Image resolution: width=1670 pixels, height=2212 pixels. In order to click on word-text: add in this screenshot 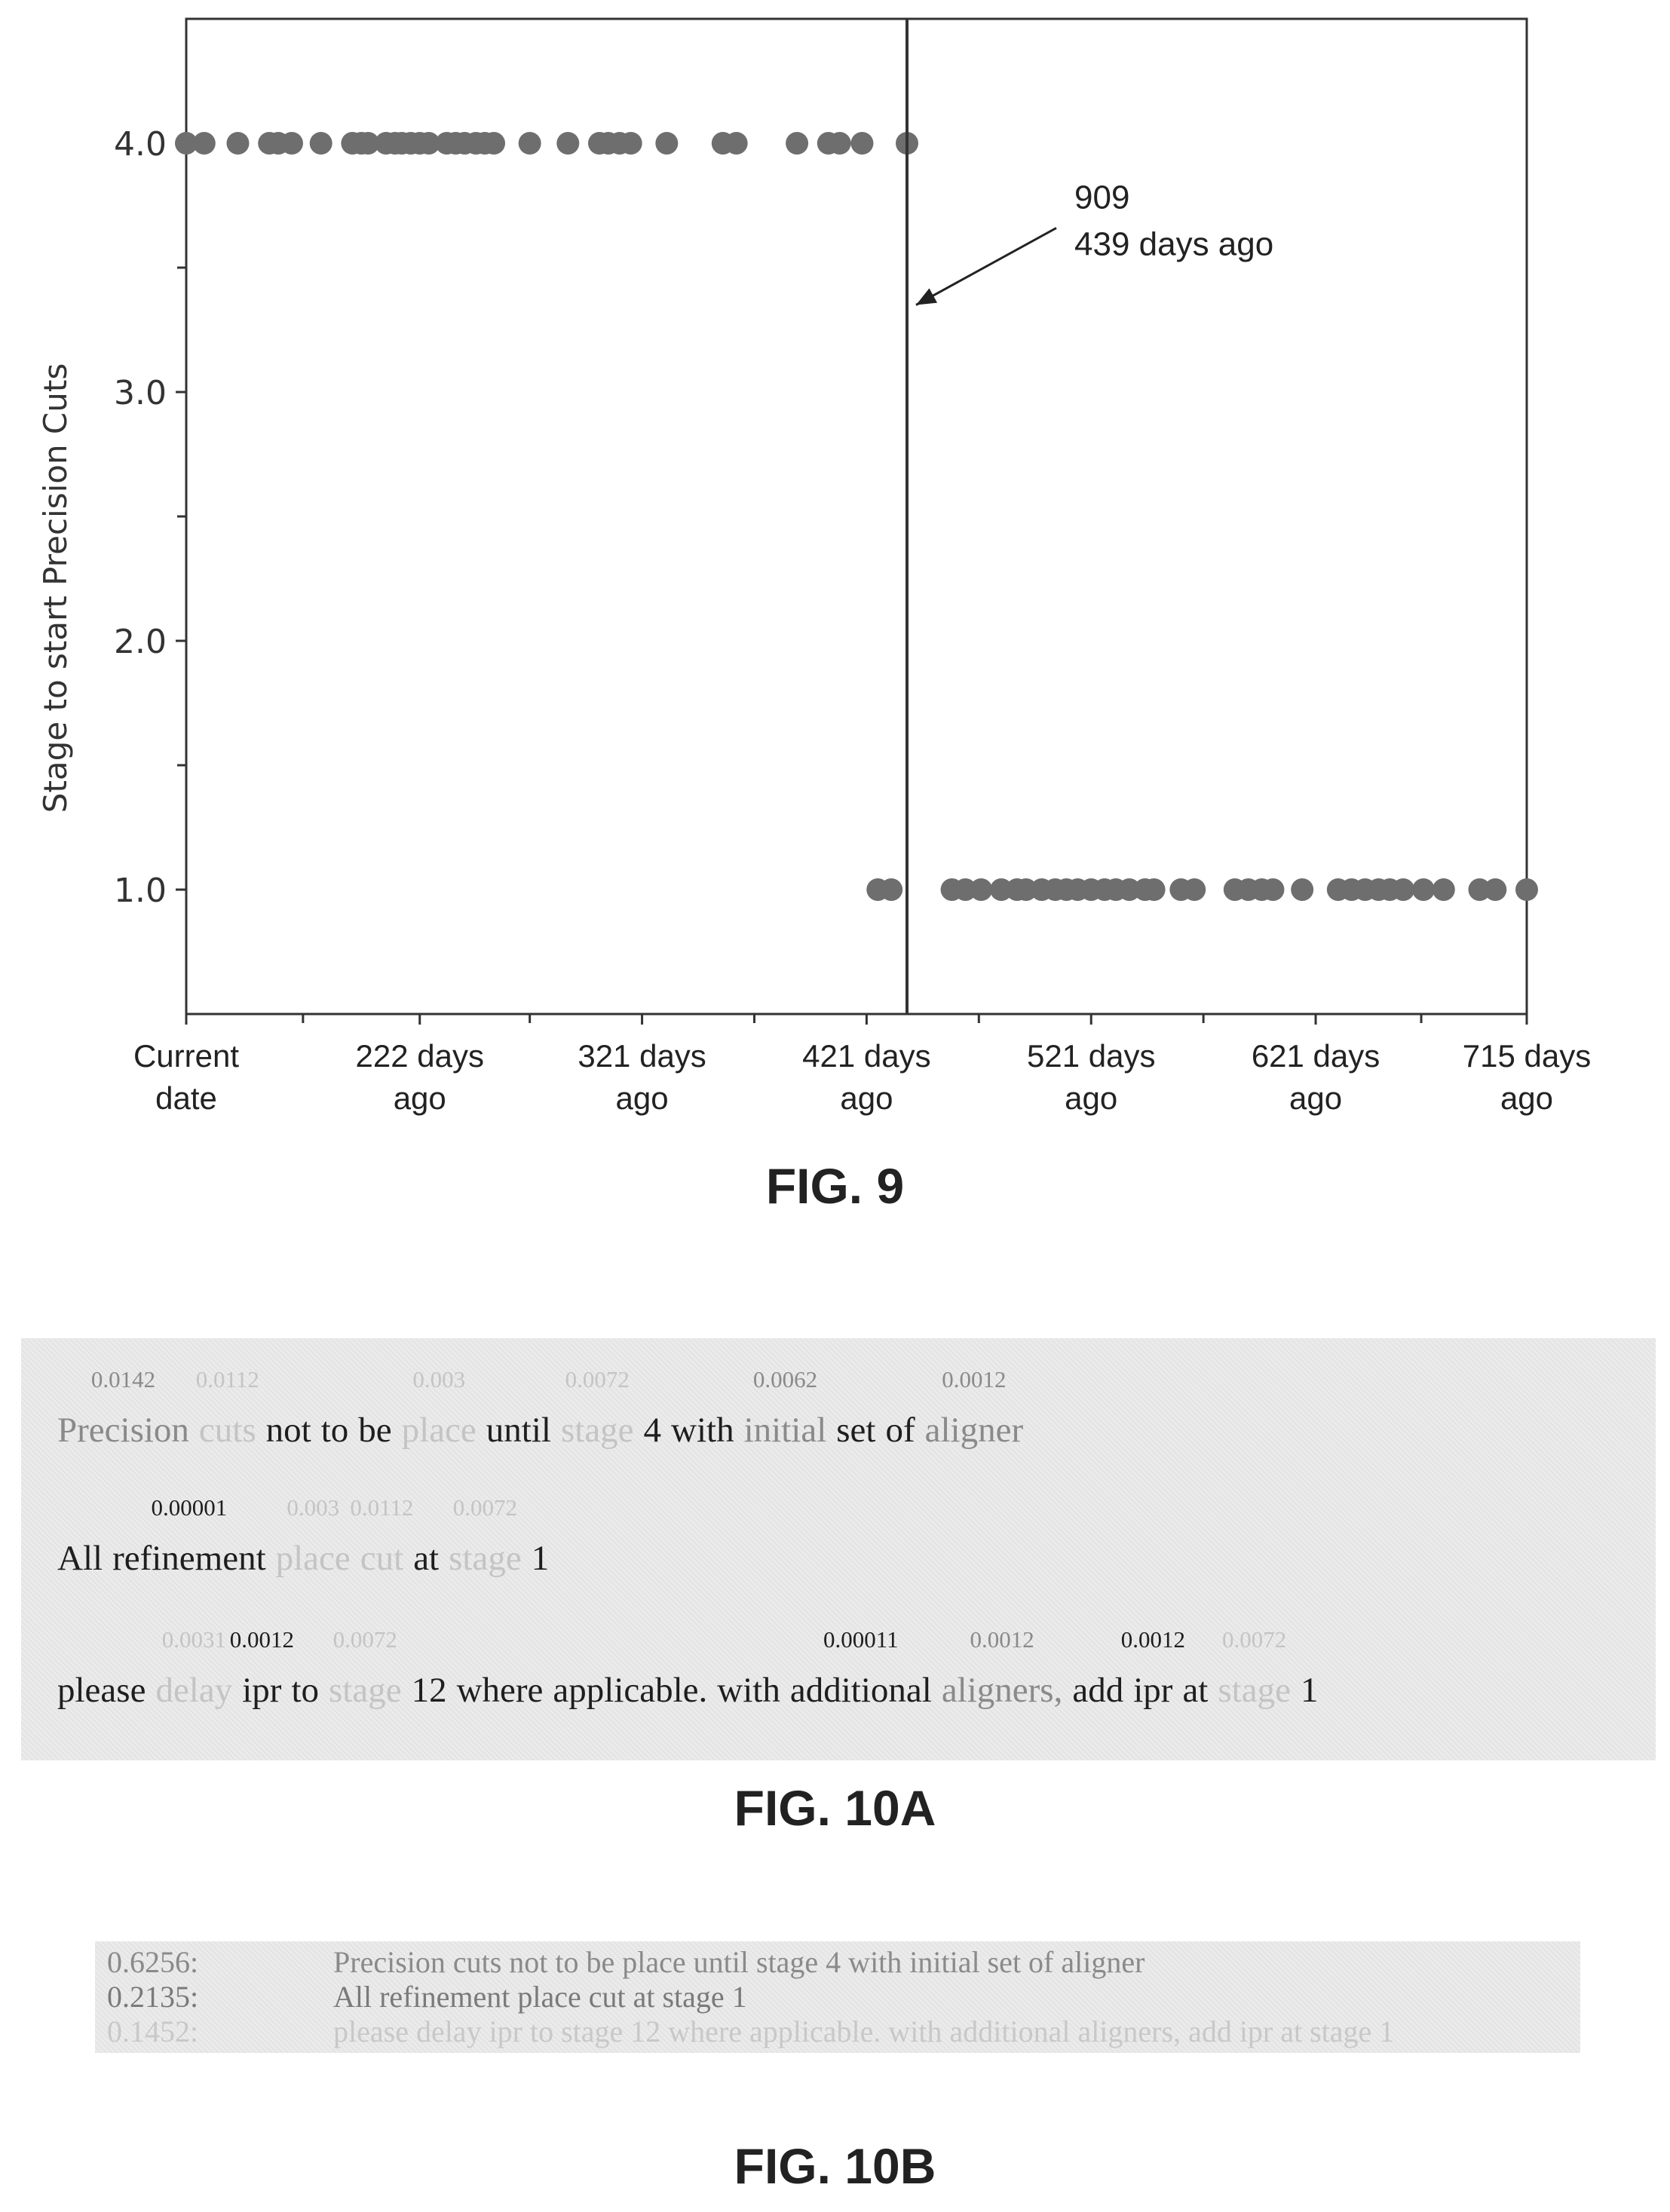, I will do `click(1098, 1690)`.